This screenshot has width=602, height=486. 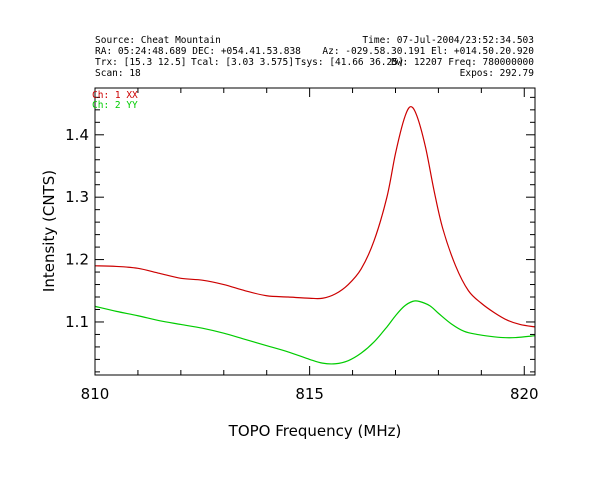 I want to click on x-tick-label: 820, so click(x=524, y=394).